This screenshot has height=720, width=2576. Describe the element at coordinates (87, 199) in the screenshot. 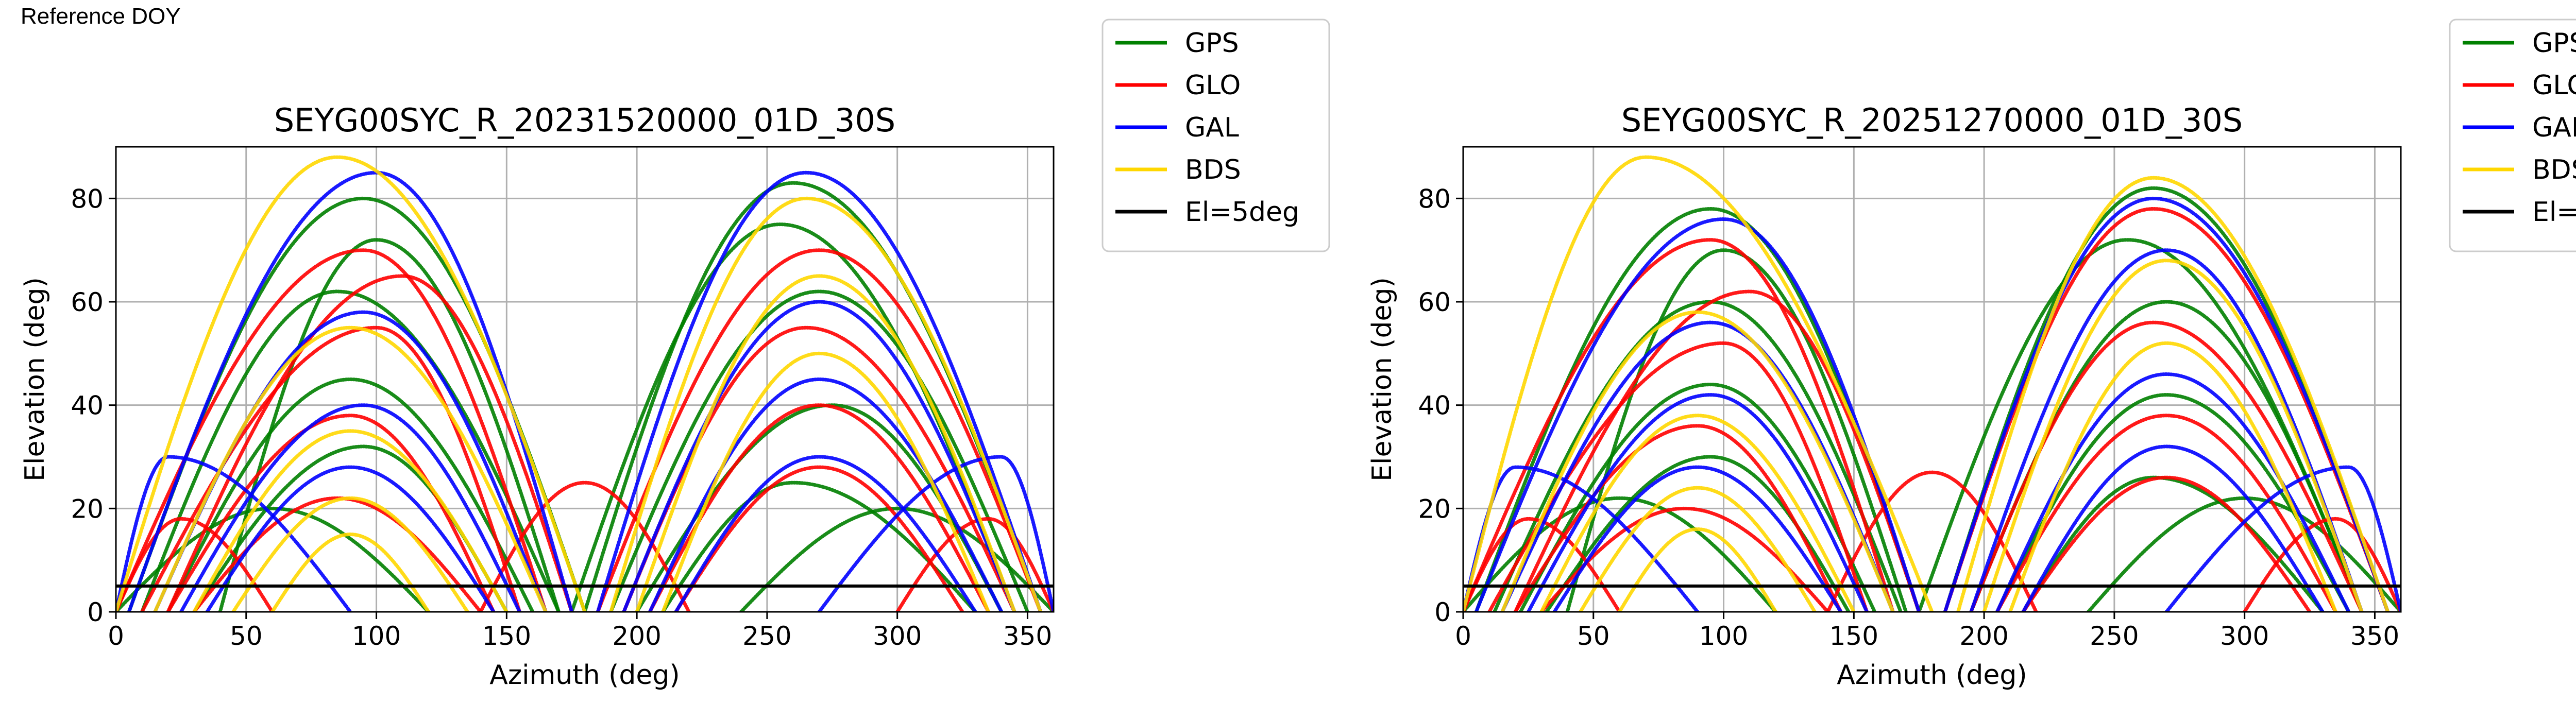

I see `y-tick-label: 80` at that location.